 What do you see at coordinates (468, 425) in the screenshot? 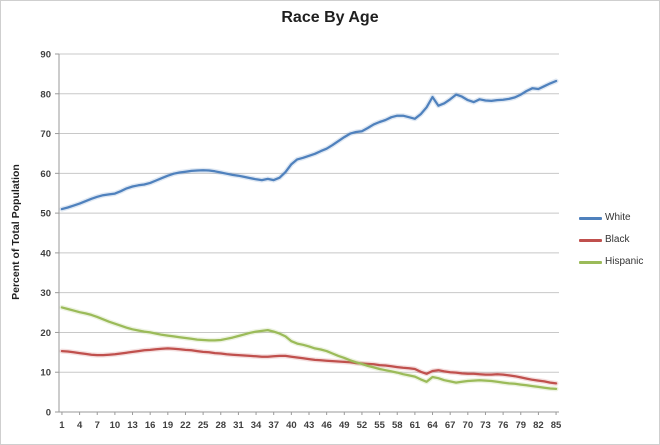
I see `x-tick-label: 70` at bounding box center [468, 425].